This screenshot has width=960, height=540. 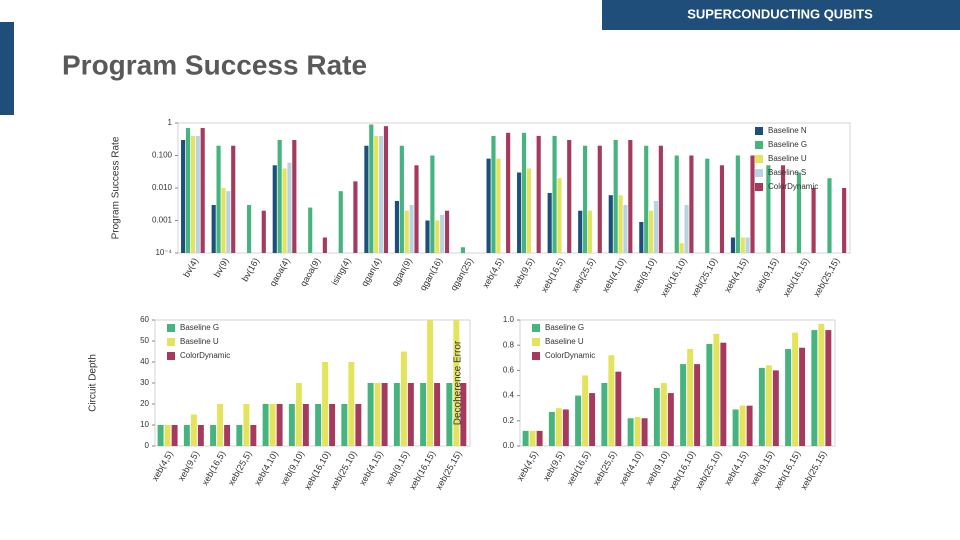 I want to click on x-tick-label: xeb(4,5), so click(x=162, y=466).